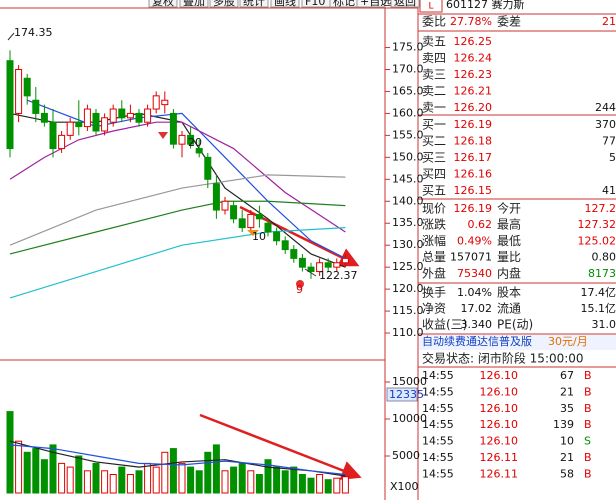  What do you see at coordinates (509, 309) in the screenshot?
I see `quote-label: 流通` at bounding box center [509, 309].